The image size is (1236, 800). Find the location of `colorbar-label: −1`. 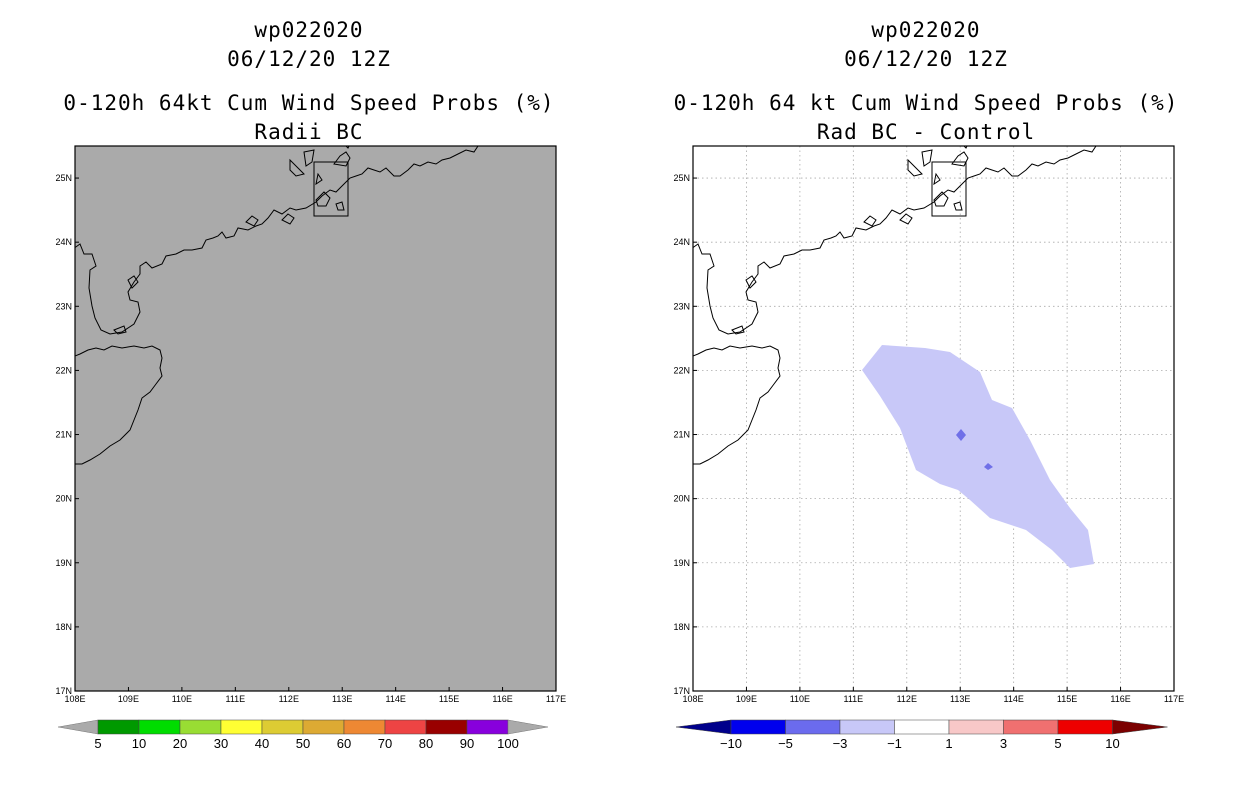

colorbar-label: −1 is located at coordinates (894, 743).